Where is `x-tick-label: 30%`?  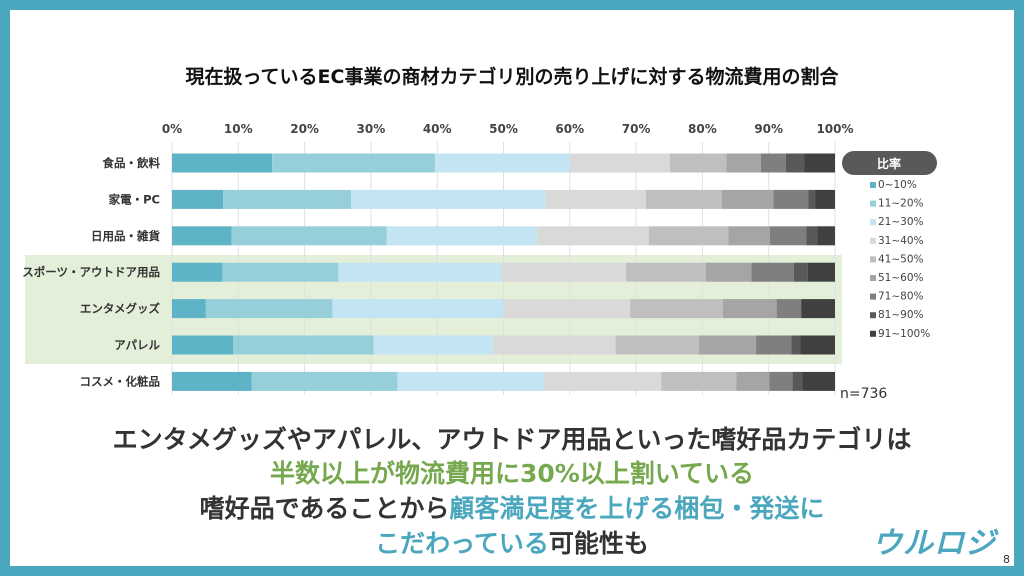 x-tick-label: 30% is located at coordinates (371, 129).